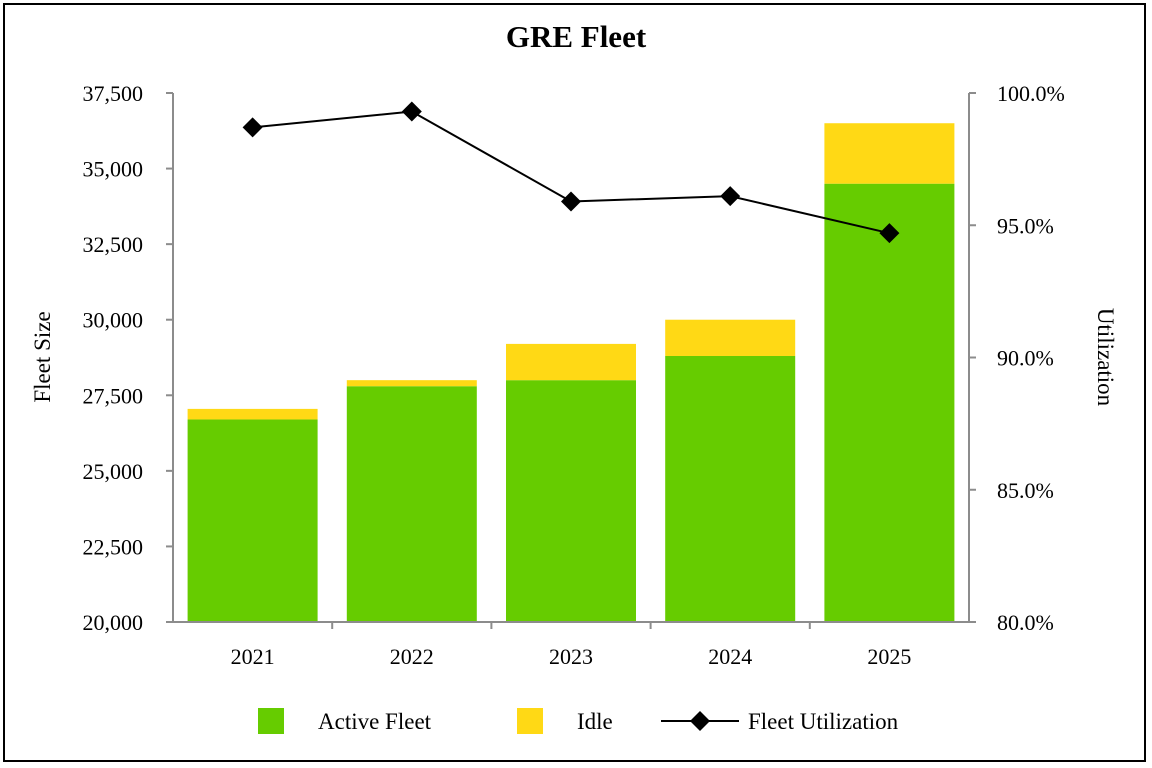 The width and height of the screenshot is (1152, 768). What do you see at coordinates (375, 721) in the screenshot?
I see `legend-label-active-fleet: Active Fleet` at bounding box center [375, 721].